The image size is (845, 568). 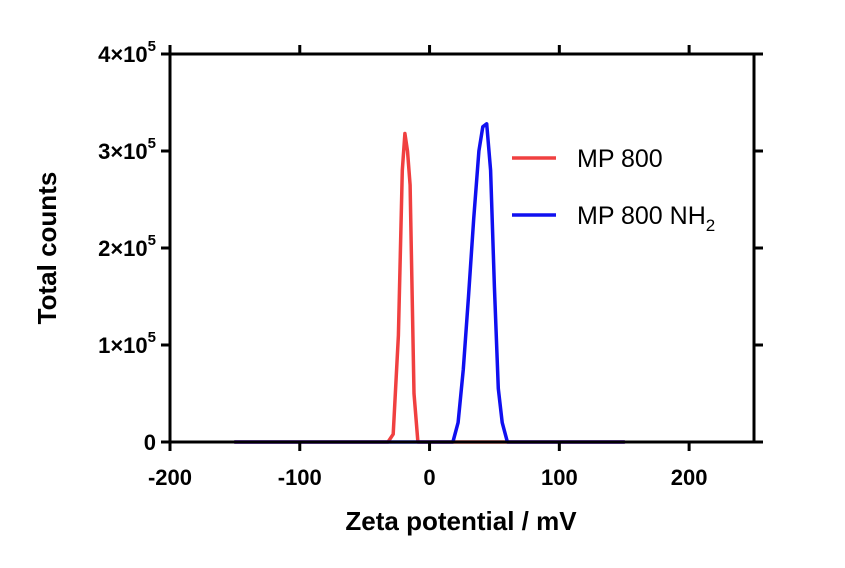 I want to click on x-tick-label: 100, so click(x=559, y=477).